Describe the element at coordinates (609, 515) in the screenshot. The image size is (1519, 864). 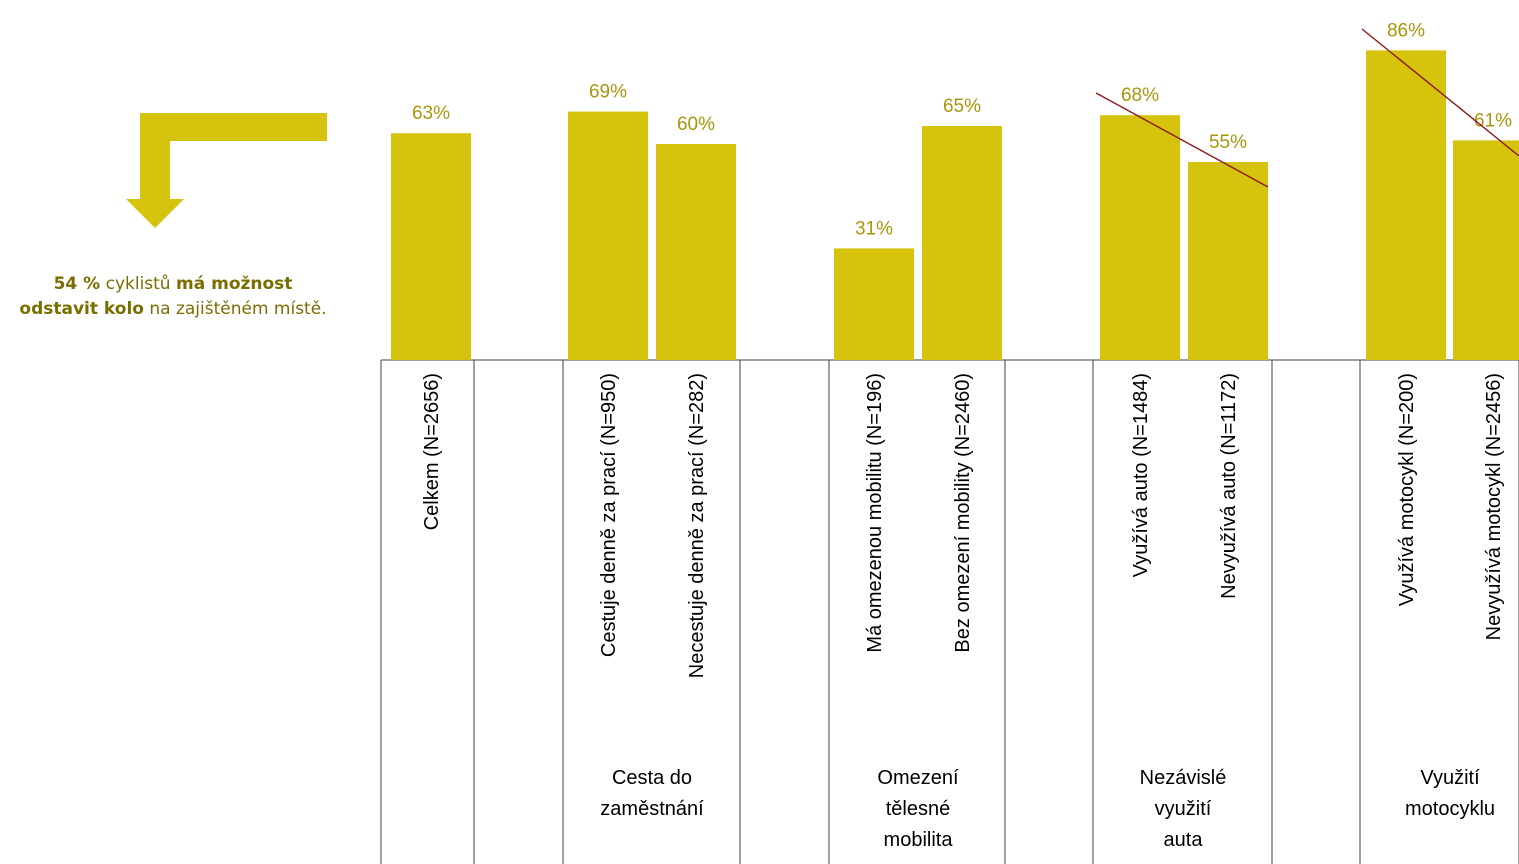
I see `category-label-1: Cestuje denně za prací (N=950)` at that location.